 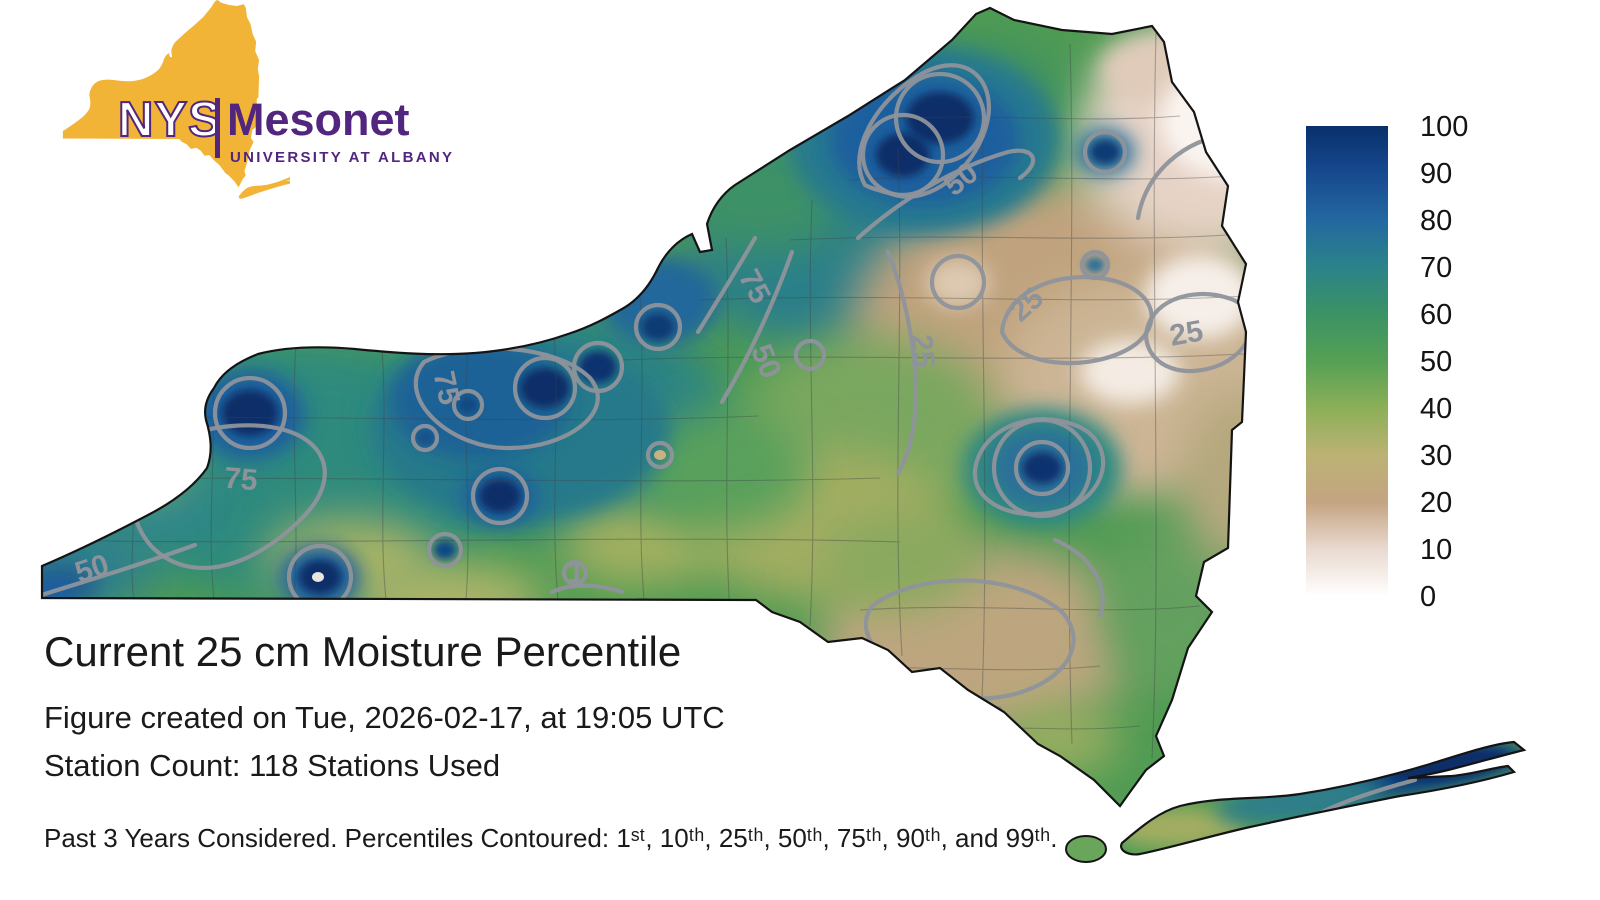 I want to click on nys-mesonet-logo: NYS Mesonet UNIVERSITY AT ALBANY, so click(x=245, y=102).